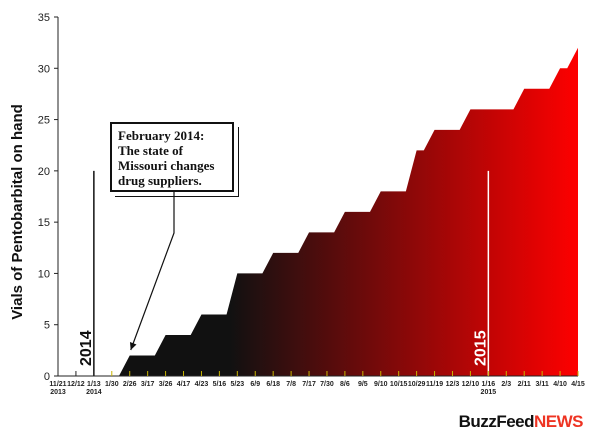 This screenshot has height=438, width=591. Describe the element at coordinates (166, 384) in the screenshot. I see `x-tick-label: 3/26` at that location.